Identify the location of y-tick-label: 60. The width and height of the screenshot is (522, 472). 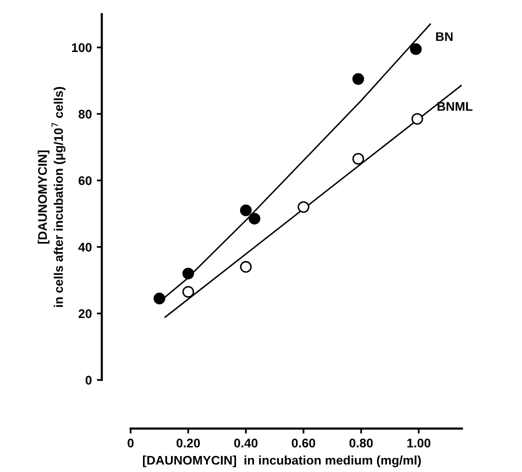
(85, 181).